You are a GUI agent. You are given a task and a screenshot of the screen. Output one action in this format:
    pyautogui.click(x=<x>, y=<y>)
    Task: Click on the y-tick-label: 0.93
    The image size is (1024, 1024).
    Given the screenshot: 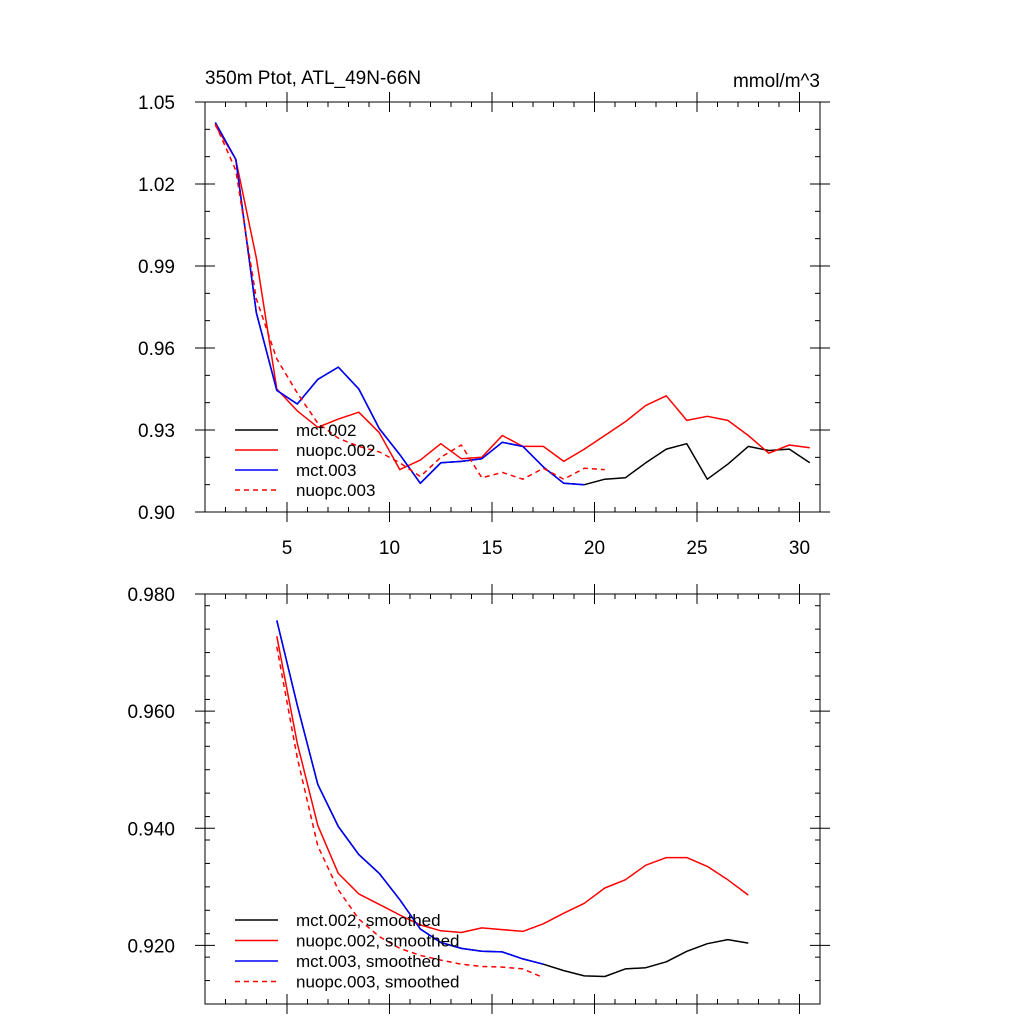 What is the action you would take?
    pyautogui.click(x=156, y=431)
    